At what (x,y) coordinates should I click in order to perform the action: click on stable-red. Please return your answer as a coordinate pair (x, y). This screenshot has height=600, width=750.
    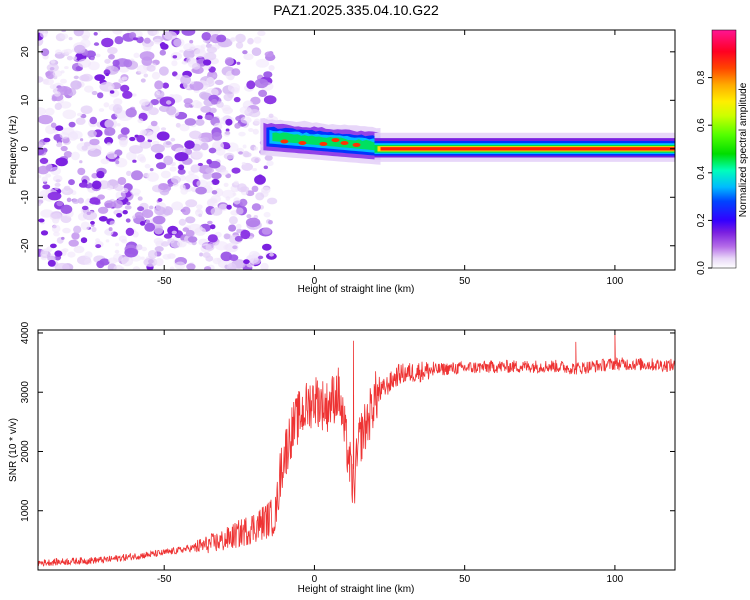
    Looking at the image, I should click on (527, 149).